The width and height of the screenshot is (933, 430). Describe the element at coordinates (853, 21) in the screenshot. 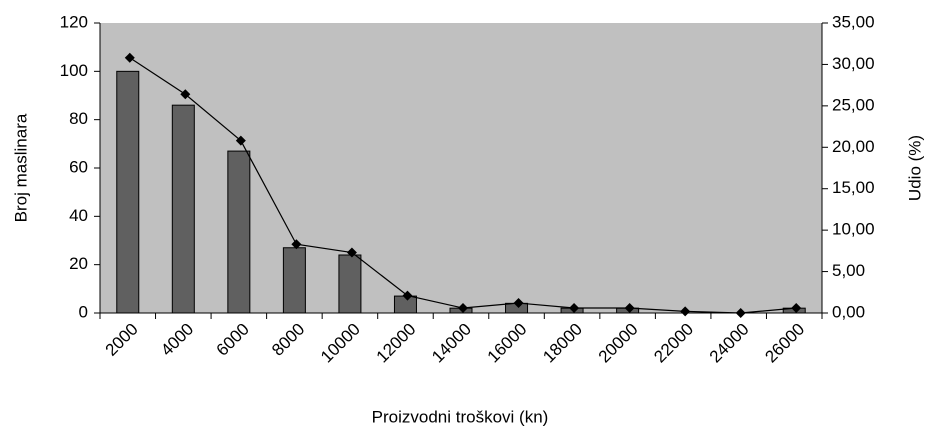

I see `y2-tick-label: 35,00` at that location.